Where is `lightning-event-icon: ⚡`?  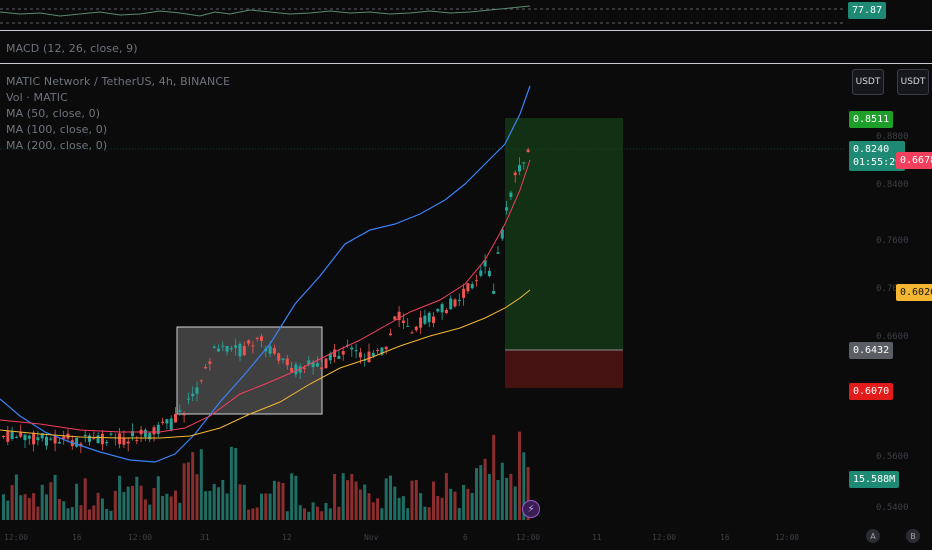
lightning-event-icon: ⚡ is located at coordinates (531, 509).